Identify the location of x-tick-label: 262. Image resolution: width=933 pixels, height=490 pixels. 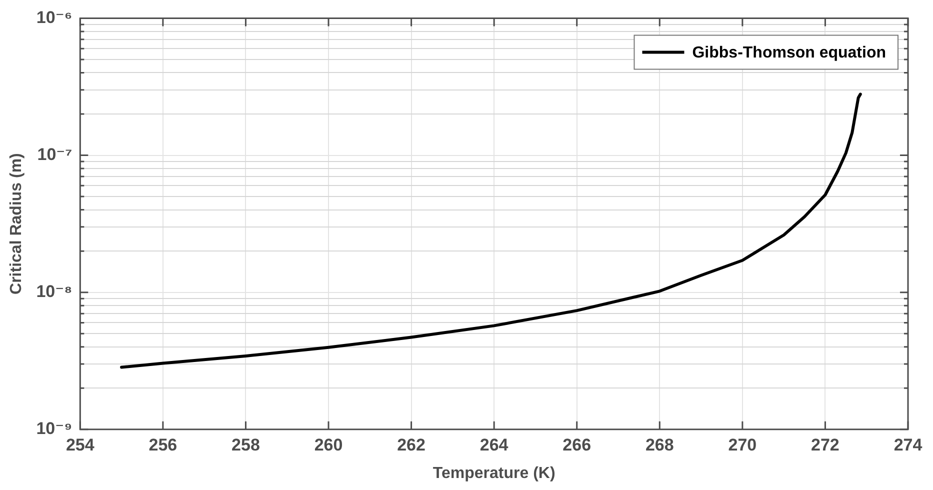
(411, 444).